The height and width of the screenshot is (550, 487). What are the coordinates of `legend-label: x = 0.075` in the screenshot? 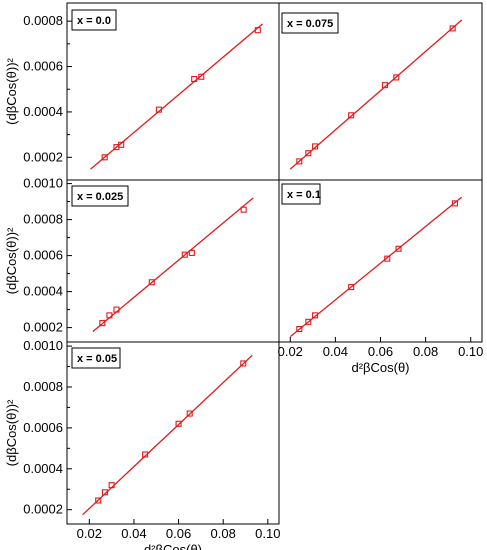 It's located at (310, 24).